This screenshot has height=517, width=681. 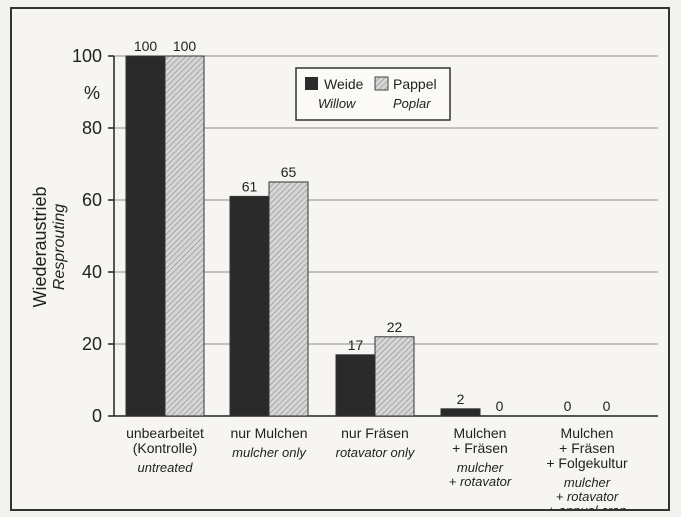 What do you see at coordinates (586, 506) in the screenshot?
I see `category-label-en-4-2: + annual crop` at bounding box center [586, 506].